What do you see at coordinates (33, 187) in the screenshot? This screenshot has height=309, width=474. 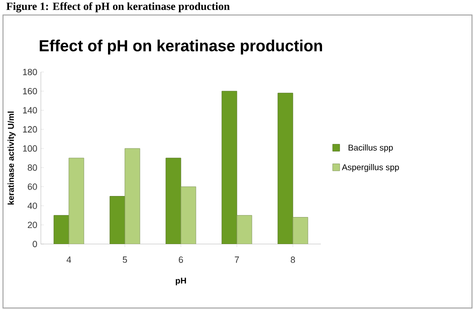 I see `y-tick-label: 60` at bounding box center [33, 187].